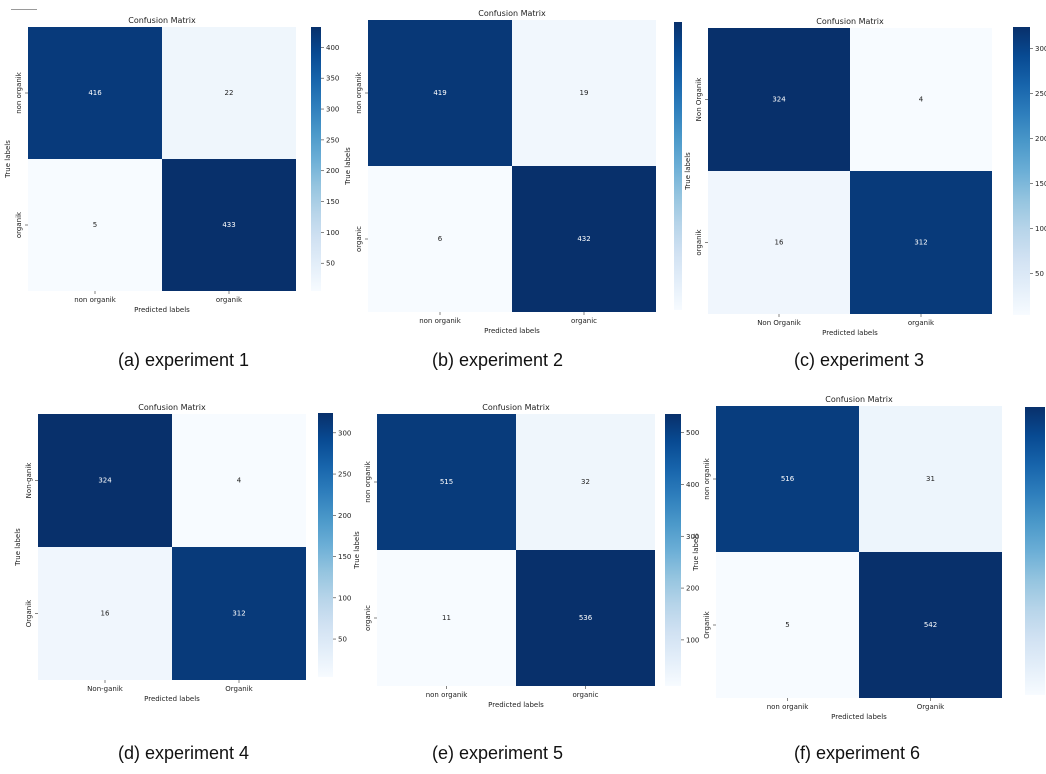  What do you see at coordinates (498, 360) in the screenshot?
I see `figure-caption: (b) experiment 2` at bounding box center [498, 360].